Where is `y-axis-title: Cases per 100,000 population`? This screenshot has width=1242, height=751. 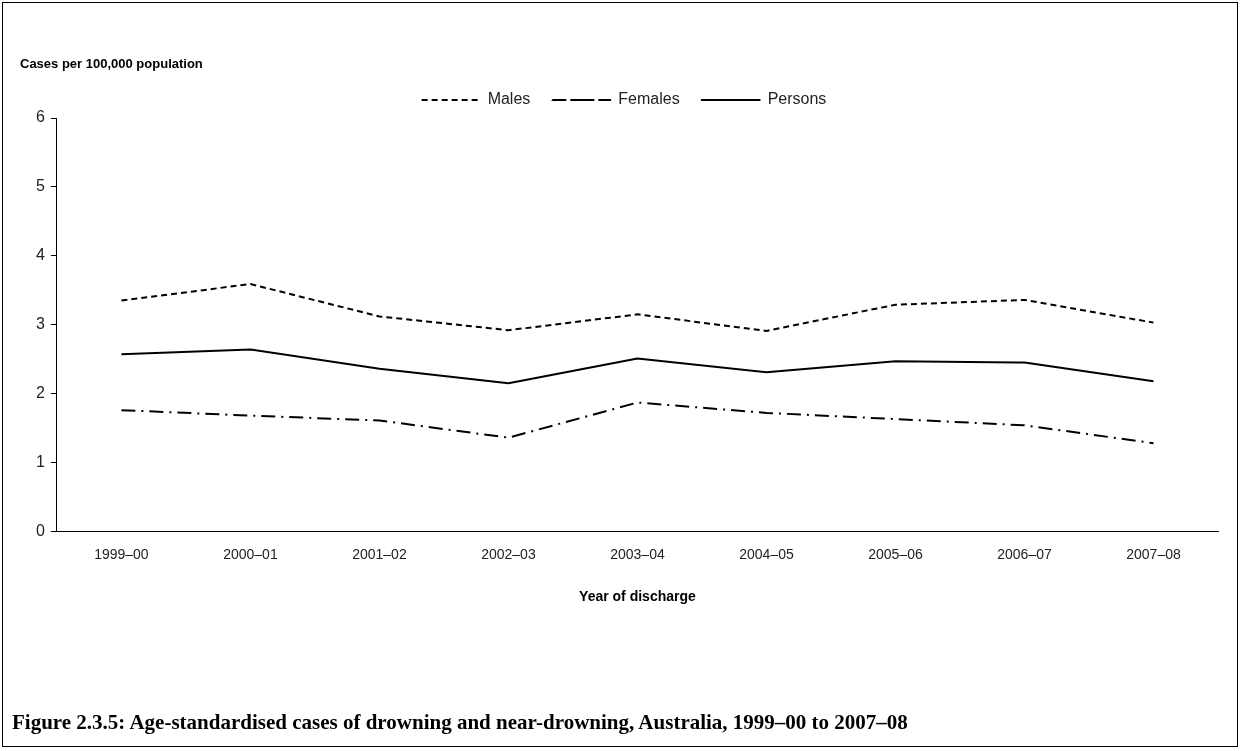
y-axis-title: Cases per 100,000 population is located at coordinates (111, 63).